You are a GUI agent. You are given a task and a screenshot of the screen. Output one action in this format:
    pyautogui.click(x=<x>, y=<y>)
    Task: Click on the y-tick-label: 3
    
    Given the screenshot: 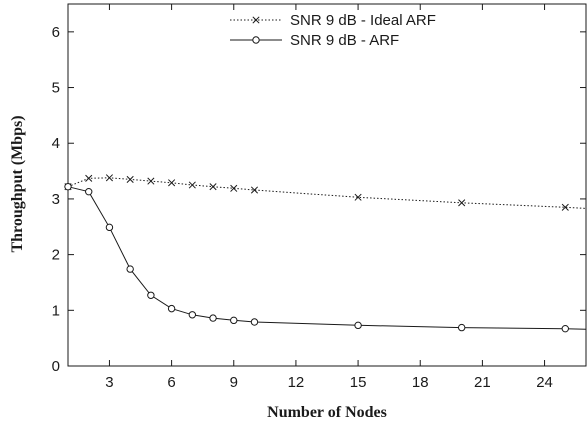 What is the action you would take?
    pyautogui.click(x=56, y=199)
    